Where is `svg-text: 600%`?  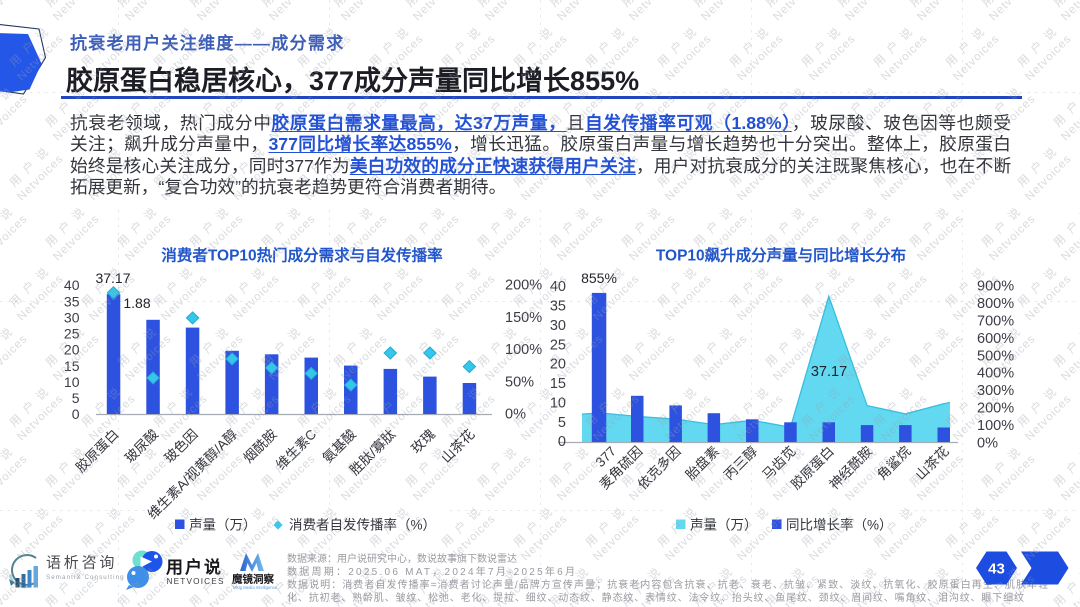 svg-text: 600% is located at coordinates (995, 339).